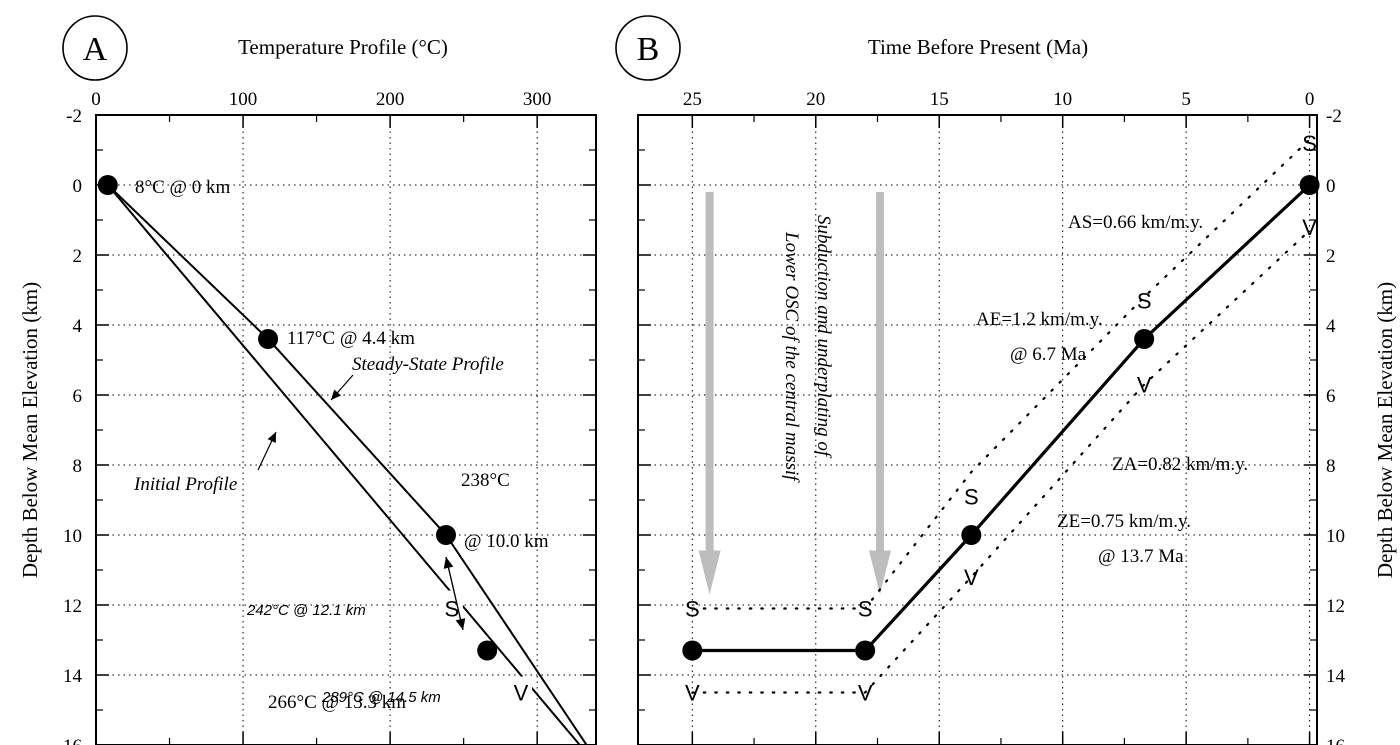 This screenshot has height=745, width=1400. I want to click on panel-b-letter-circle, so click(648, 48).